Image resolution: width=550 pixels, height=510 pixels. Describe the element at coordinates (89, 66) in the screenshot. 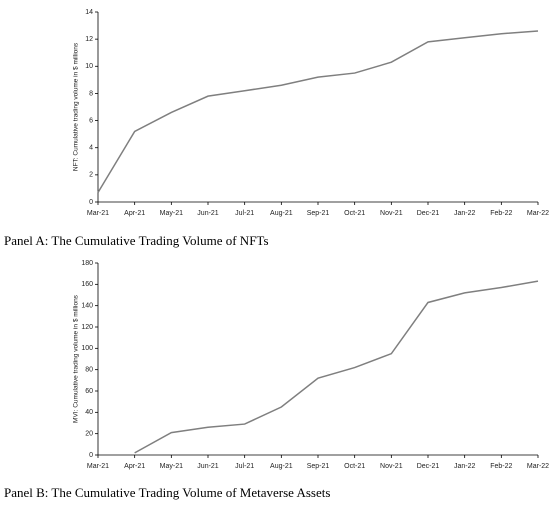

I see `y-tick-label: 10` at that location.